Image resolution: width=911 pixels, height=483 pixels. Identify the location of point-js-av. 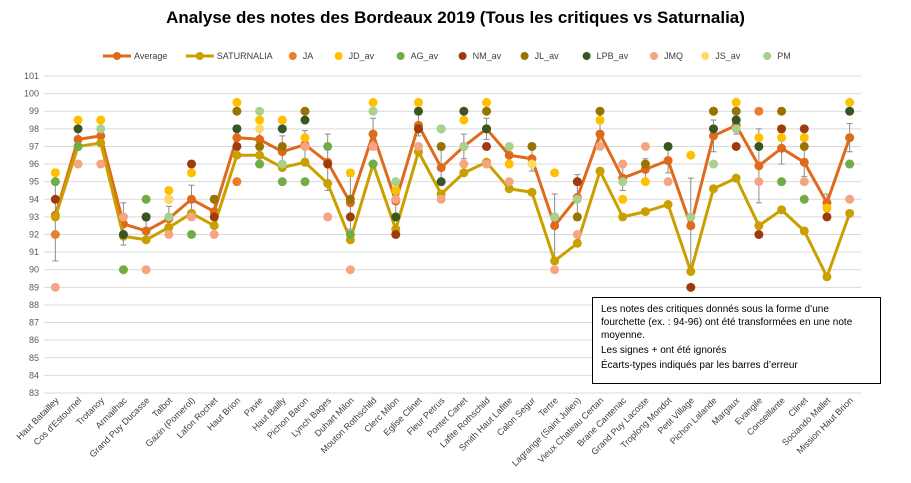
(169, 199).